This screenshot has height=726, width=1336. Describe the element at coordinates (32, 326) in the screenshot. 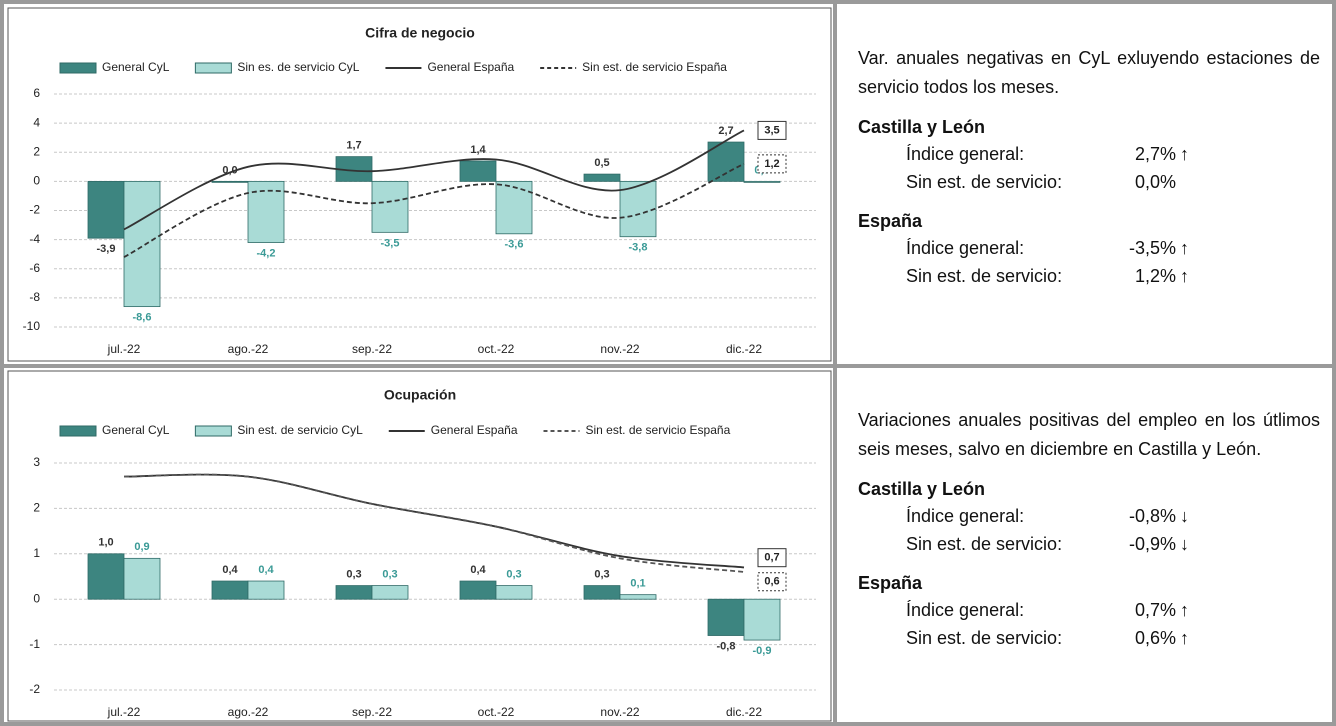

I see `y-tick-label: -10` at that location.